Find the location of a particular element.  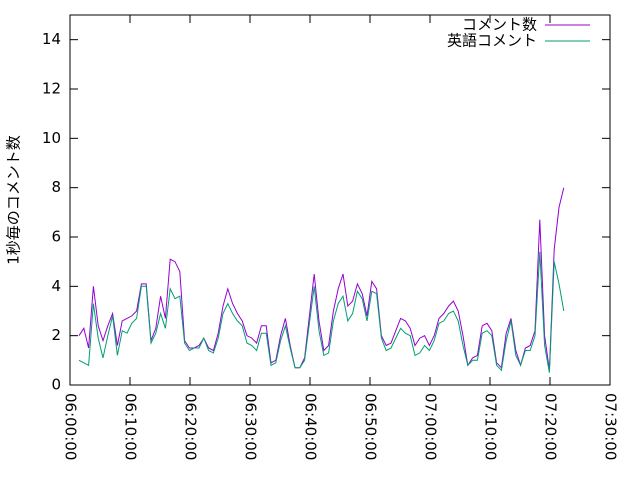

y-tick-label: 10 is located at coordinates (51, 138).